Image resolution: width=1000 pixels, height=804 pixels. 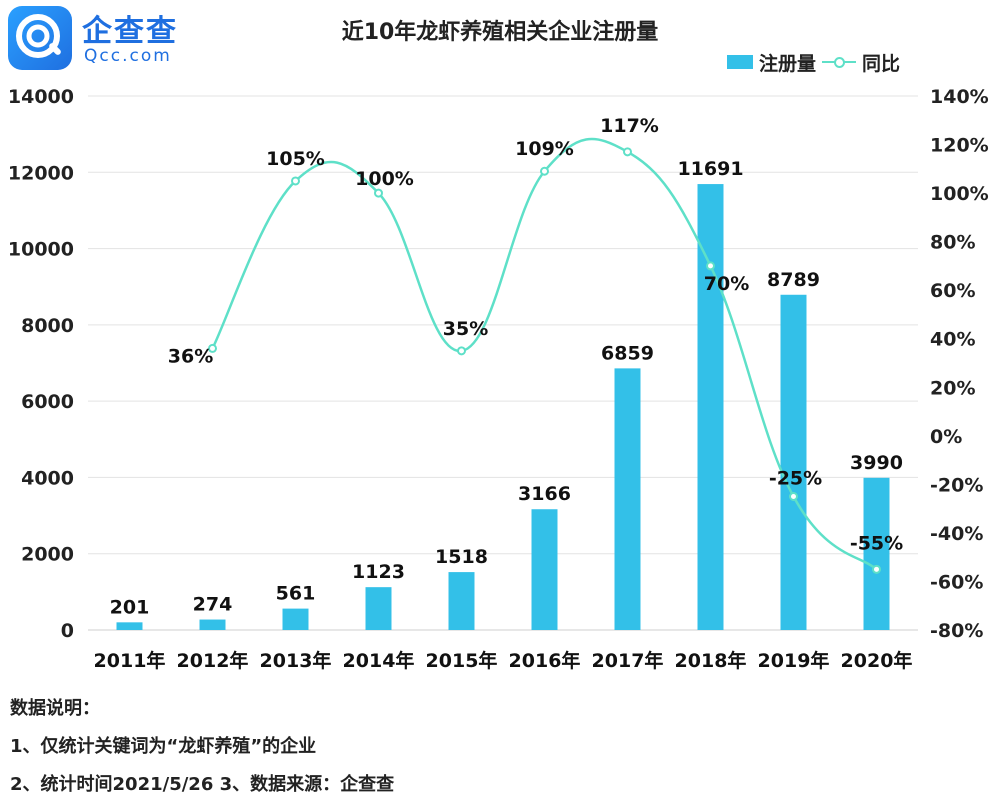 What do you see at coordinates (956, 582) in the screenshot?
I see `y2-tick-label: -60%` at bounding box center [956, 582].